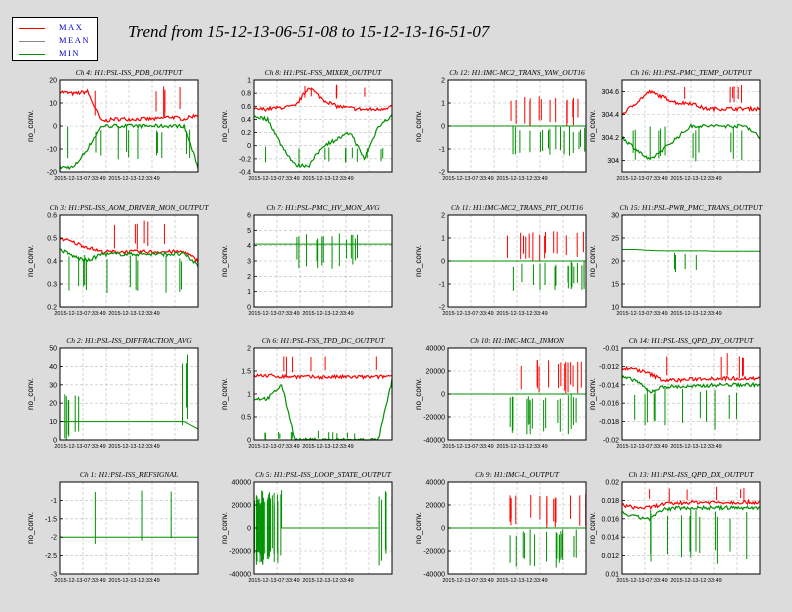 The height and width of the screenshot is (612, 792). Describe the element at coordinates (691, 72) in the screenshot. I see `panel-title: Ch 16: H1:PSL-PMC_TEMP_OUTPUT` at that location.